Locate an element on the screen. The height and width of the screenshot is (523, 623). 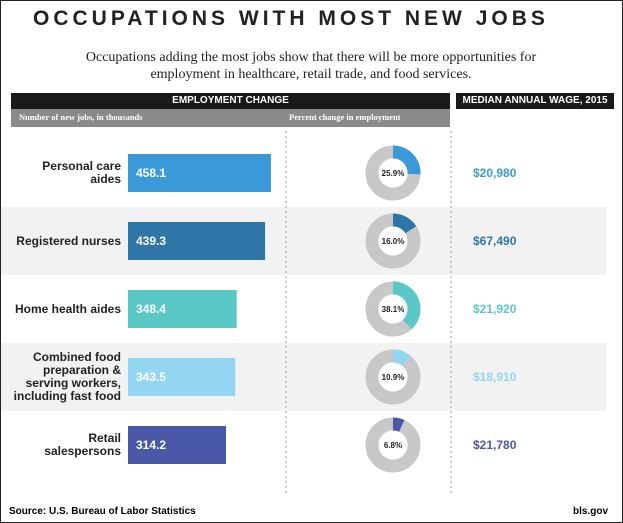
donut-label: 6.8% is located at coordinates (393, 445).